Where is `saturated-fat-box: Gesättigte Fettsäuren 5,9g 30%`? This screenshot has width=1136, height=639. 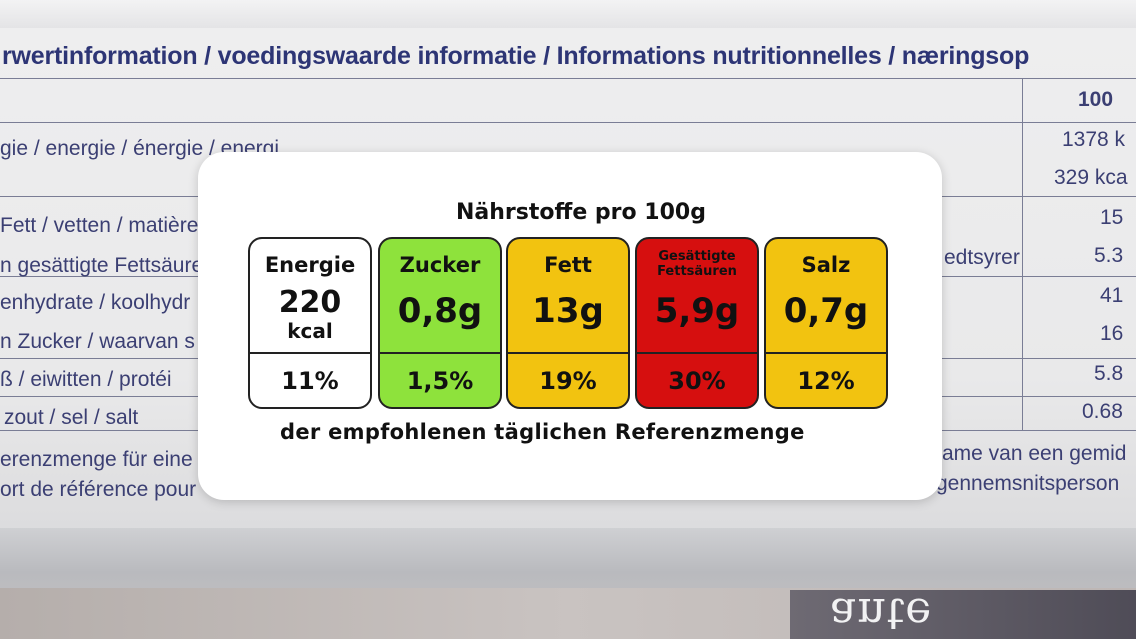
saturated-fat-box: Gesättigte Fettsäuren 5,9g 30% is located at coordinates (697, 323).